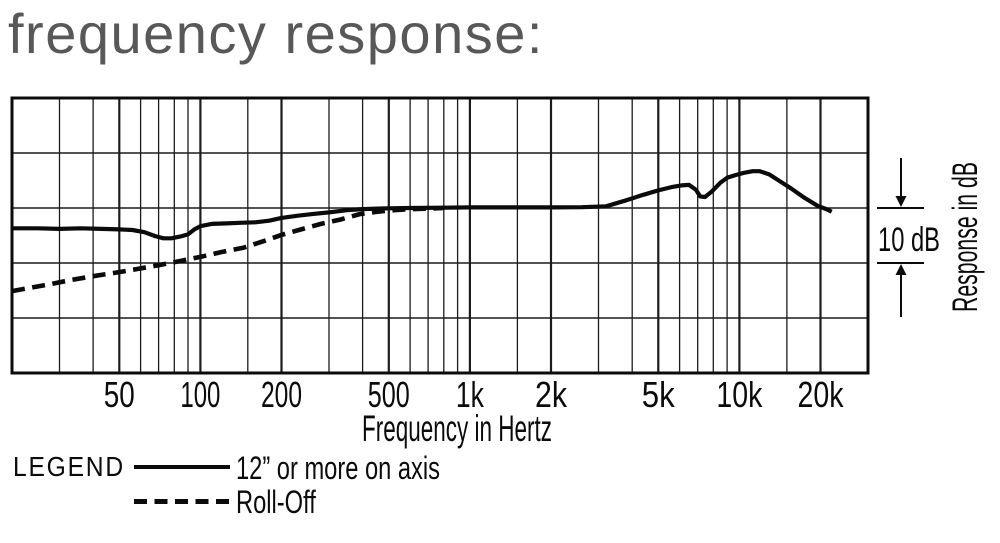  I want to click on x-tick-label: 200, so click(281, 394).